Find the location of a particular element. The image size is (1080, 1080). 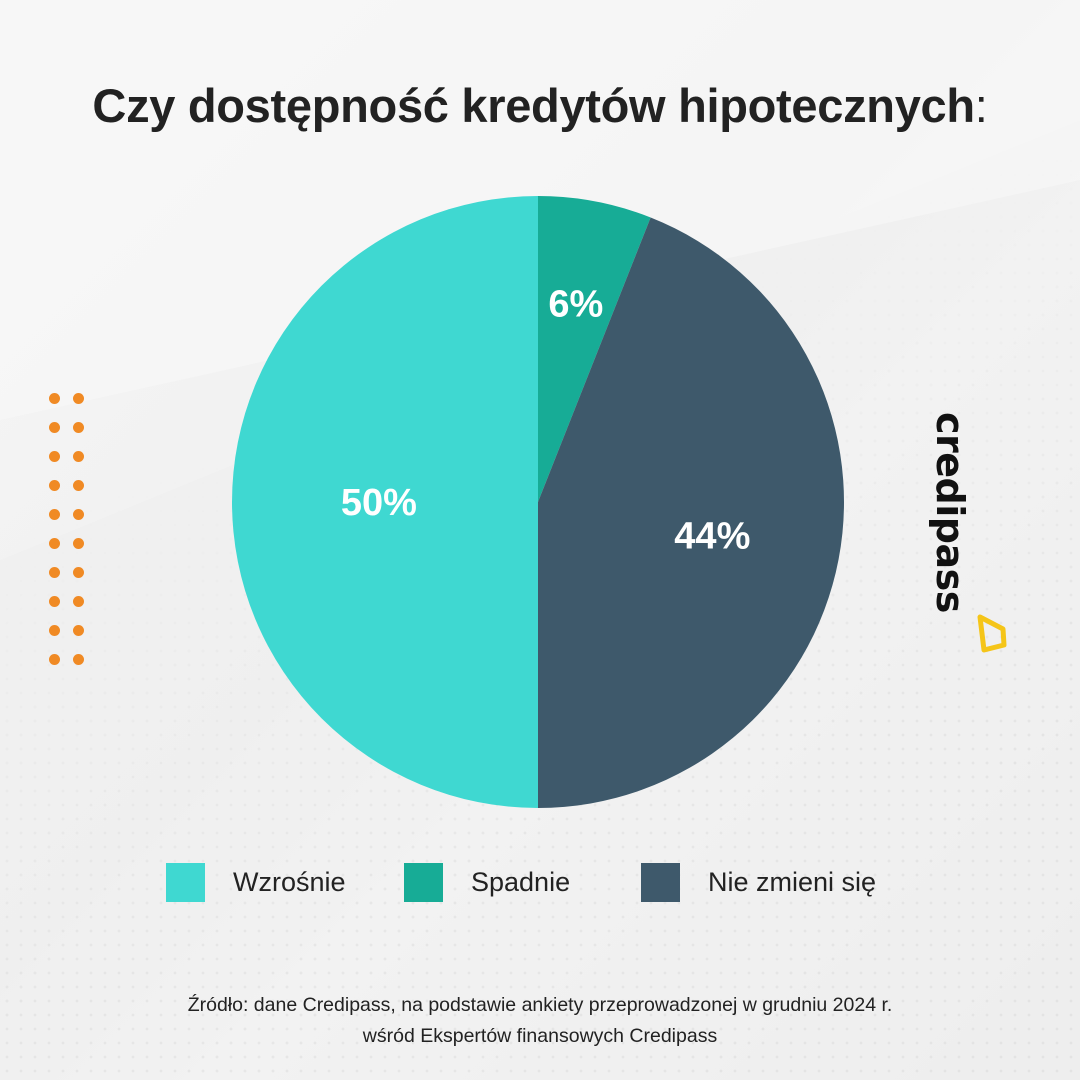

pie-value-label: 50% is located at coordinates (379, 503).